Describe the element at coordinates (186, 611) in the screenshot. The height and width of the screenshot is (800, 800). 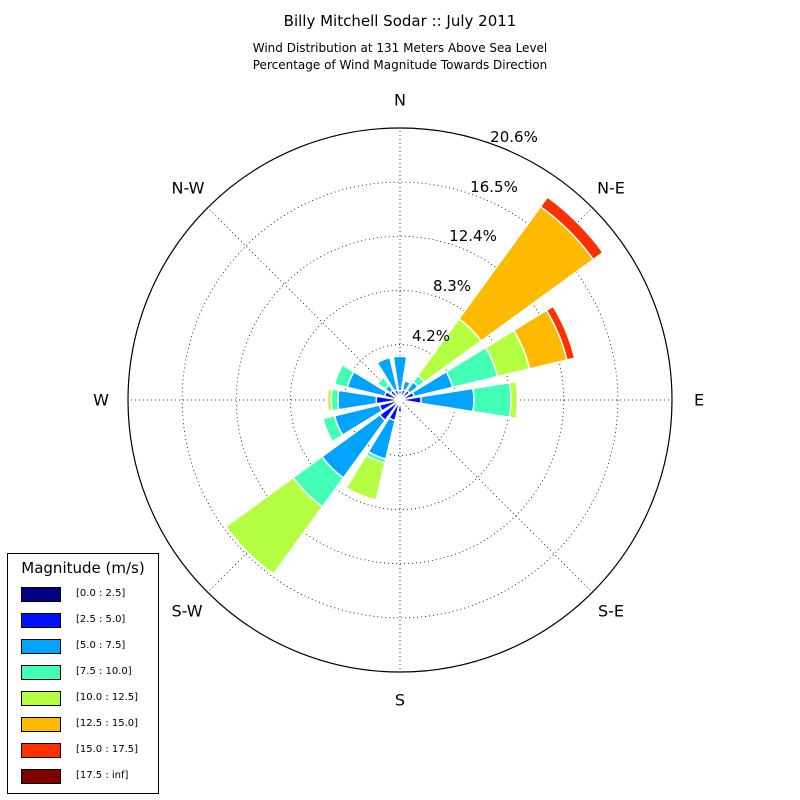
I see `direction-label: S-W` at that location.